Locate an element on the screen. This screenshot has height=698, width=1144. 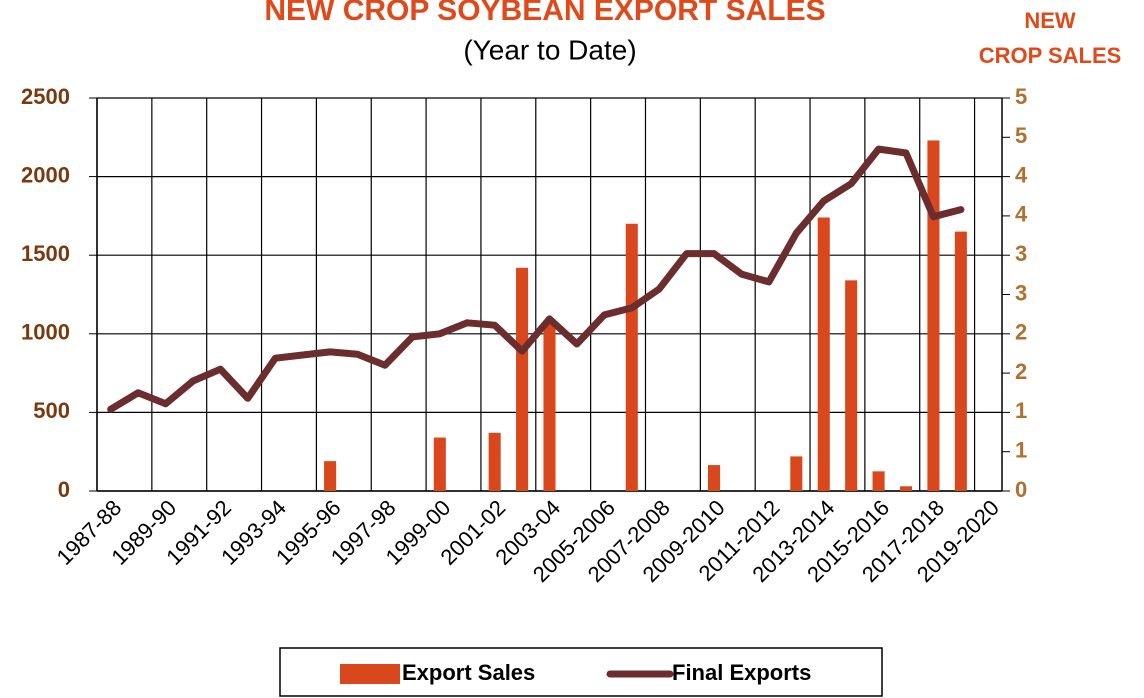
chart-subtitle: (Year to Date) is located at coordinates (549, 49).